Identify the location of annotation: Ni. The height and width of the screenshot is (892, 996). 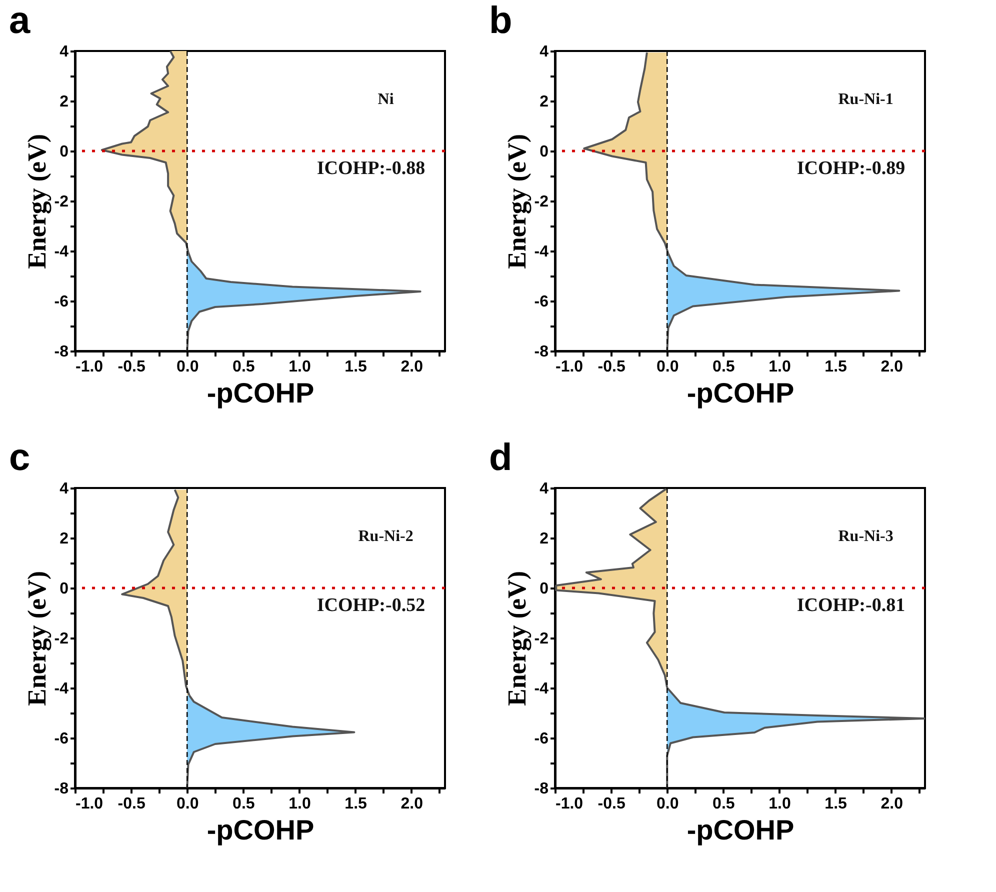
(386, 99).